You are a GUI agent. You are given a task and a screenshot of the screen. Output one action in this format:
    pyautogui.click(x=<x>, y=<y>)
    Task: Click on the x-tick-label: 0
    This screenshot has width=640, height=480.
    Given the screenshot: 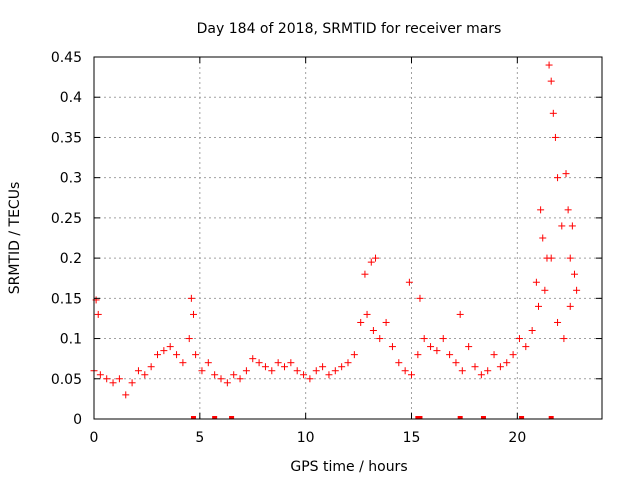 What is the action you would take?
    pyautogui.click(x=94, y=438)
    